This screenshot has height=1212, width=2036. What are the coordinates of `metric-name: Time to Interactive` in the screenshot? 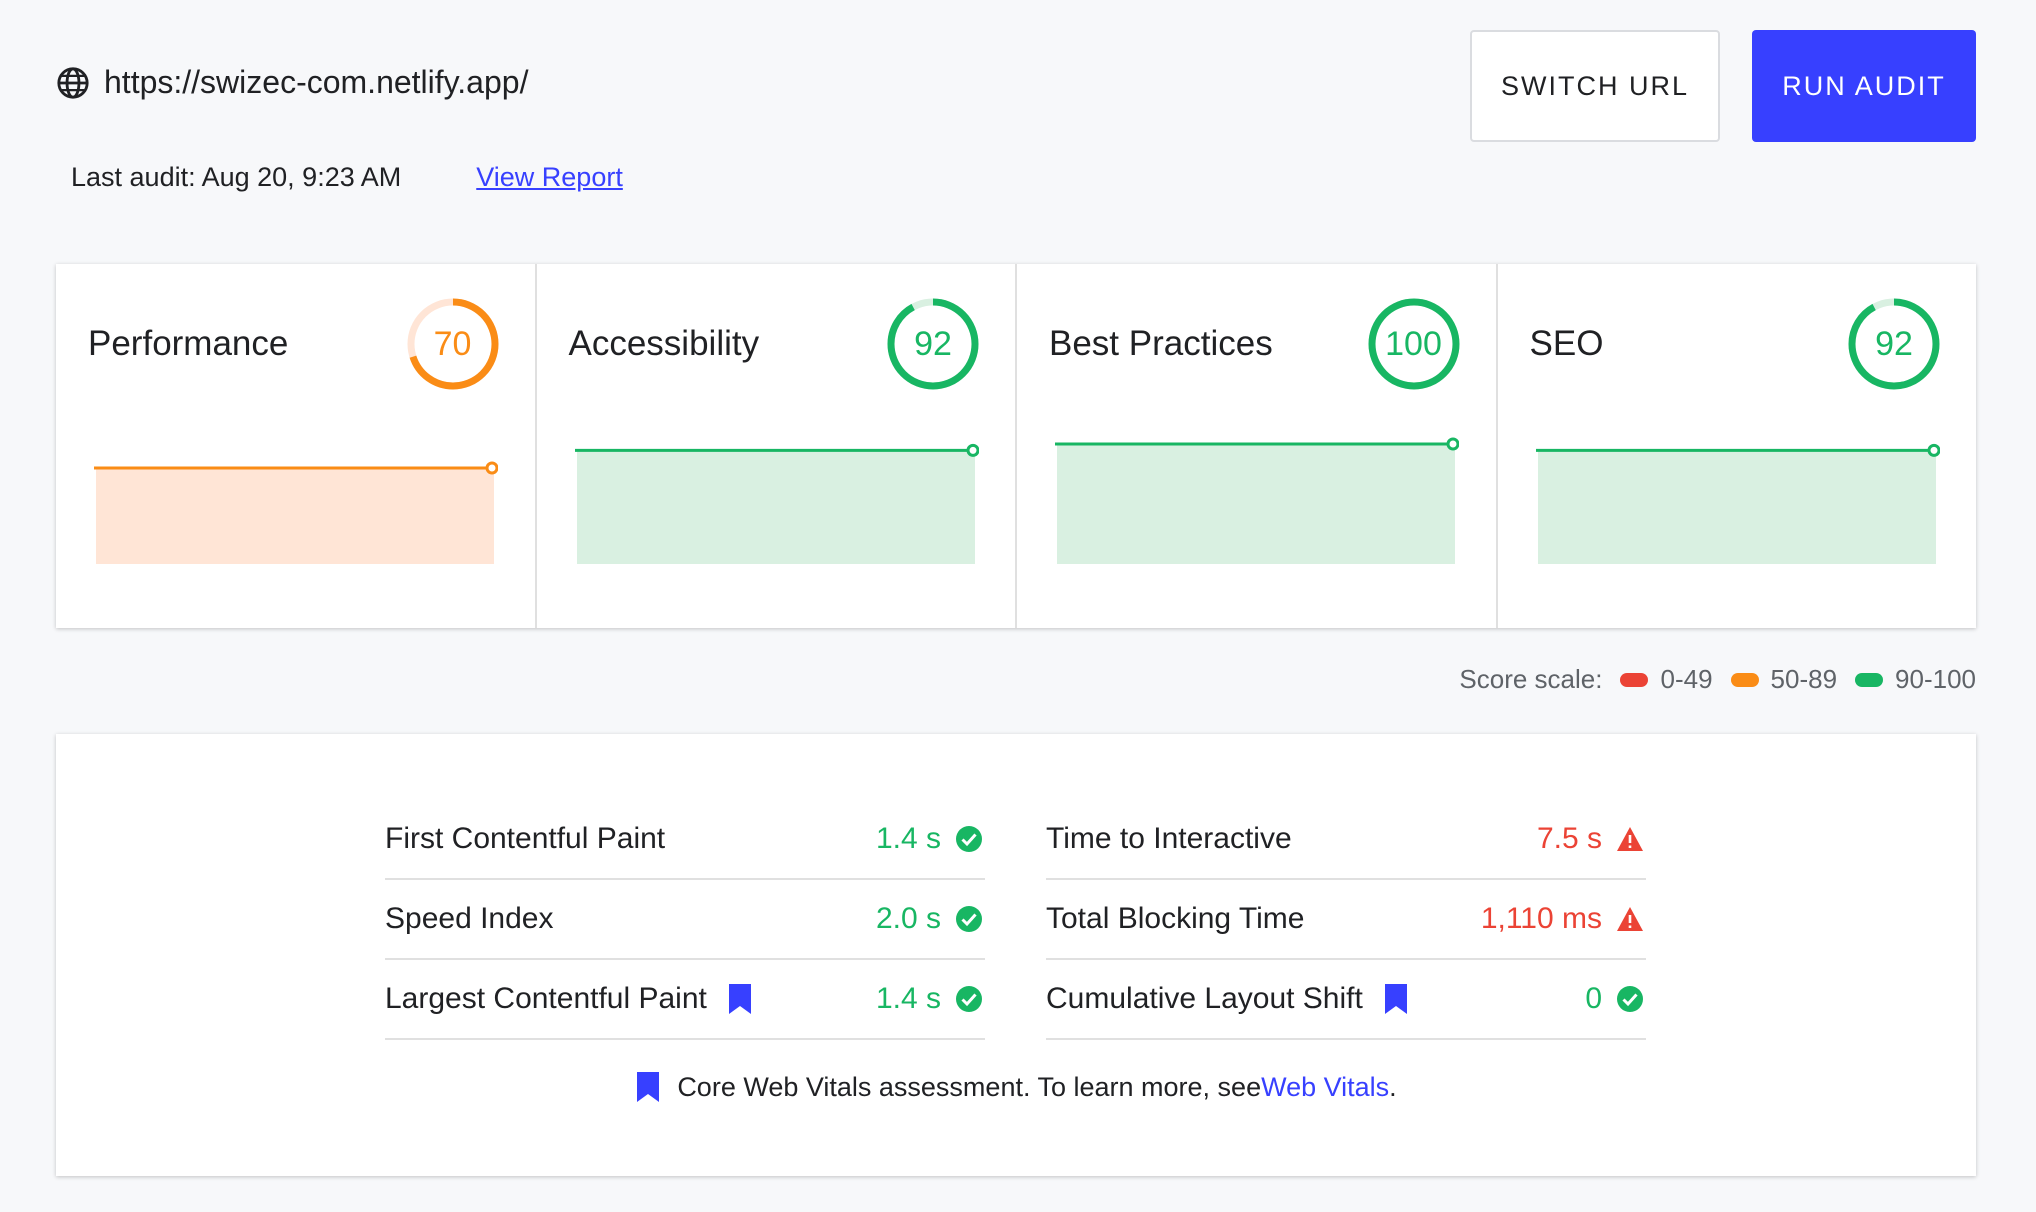 It's located at (1291, 839).